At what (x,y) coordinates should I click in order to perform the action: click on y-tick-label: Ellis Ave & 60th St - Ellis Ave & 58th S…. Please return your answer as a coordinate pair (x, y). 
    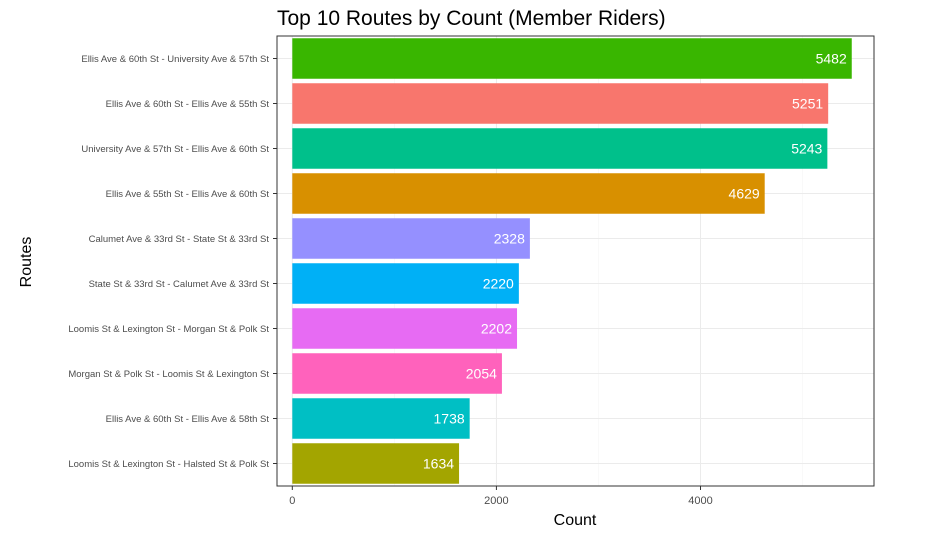
    Looking at the image, I should click on (188, 419).